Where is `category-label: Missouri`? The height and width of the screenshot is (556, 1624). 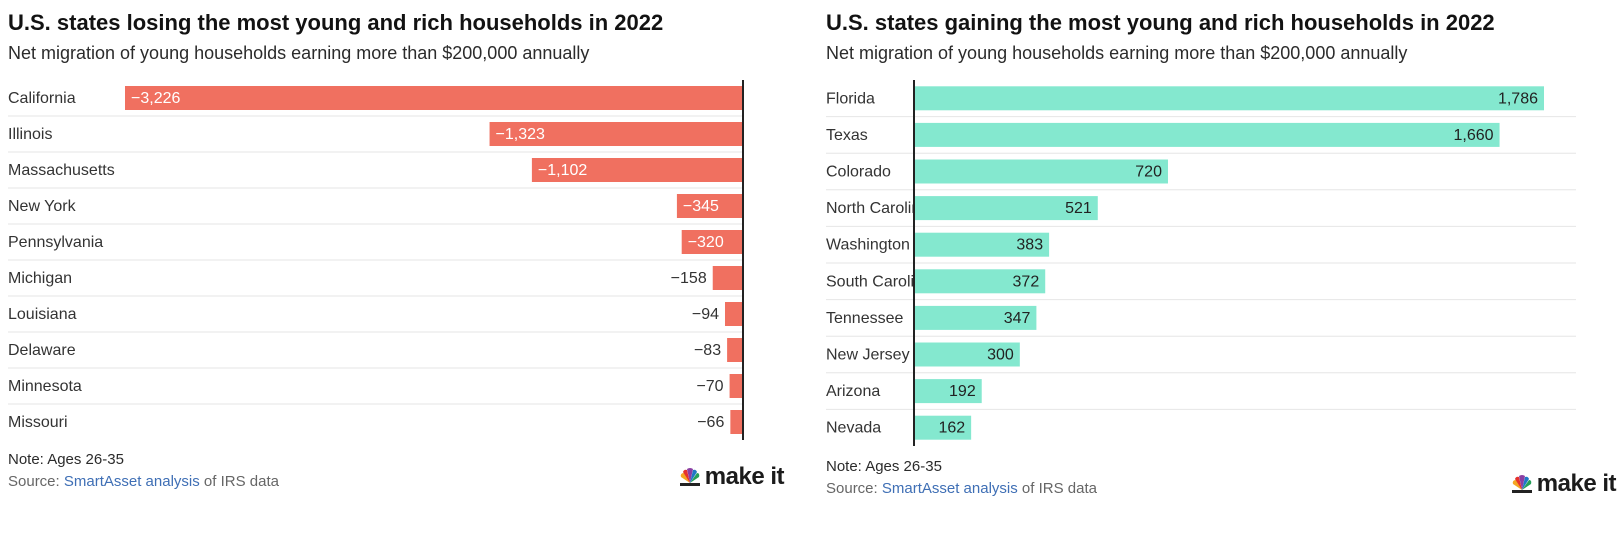
category-label: Missouri is located at coordinates (38, 422).